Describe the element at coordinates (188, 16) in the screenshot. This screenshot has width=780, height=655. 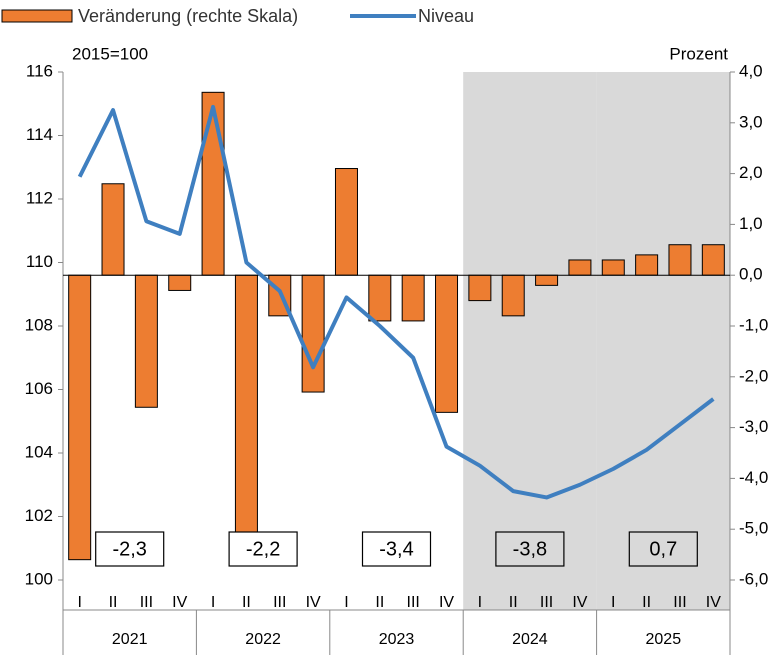
I see `legend-label: Veränderung (rechte Skala)` at that location.